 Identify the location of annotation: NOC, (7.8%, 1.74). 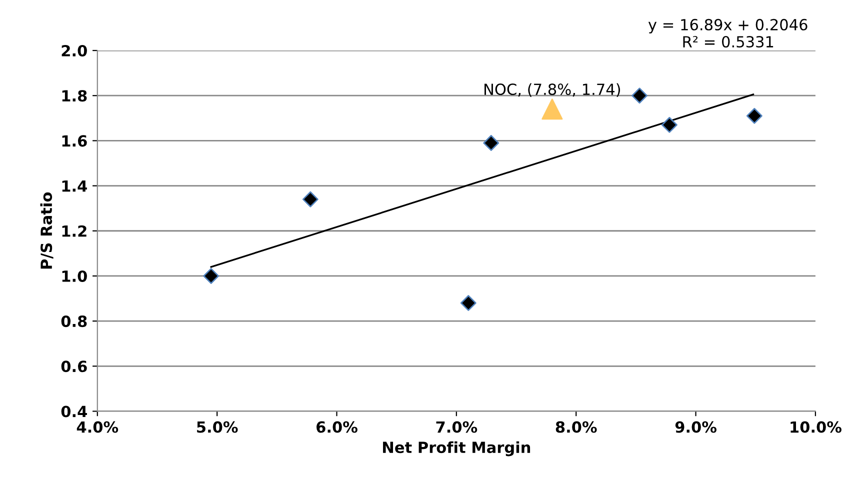
(552, 90).